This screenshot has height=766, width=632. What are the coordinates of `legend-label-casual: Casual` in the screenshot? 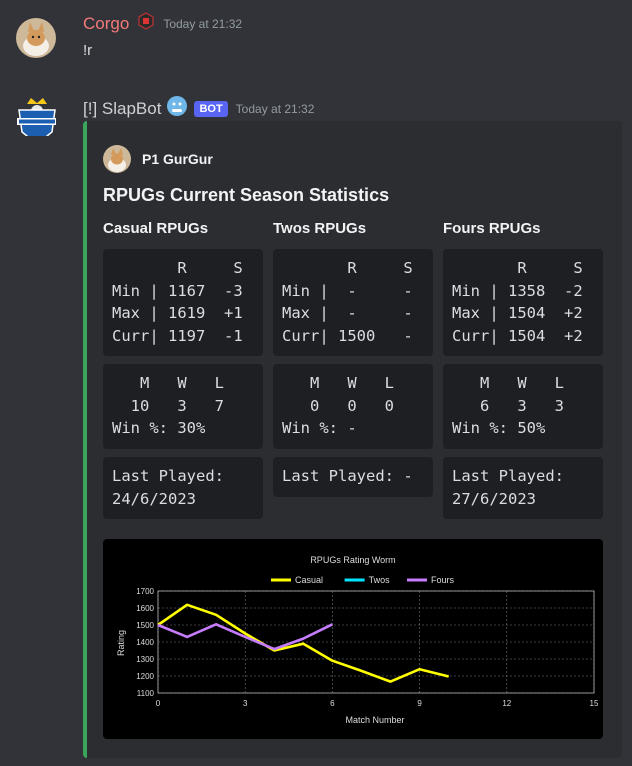 It's located at (309, 580).